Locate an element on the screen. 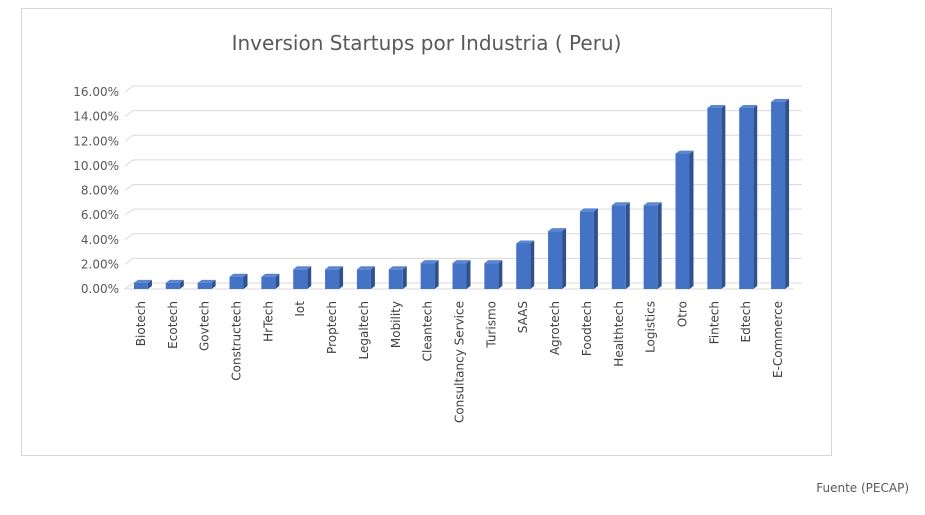  x-tick-label: Govtech is located at coordinates (205, 326).